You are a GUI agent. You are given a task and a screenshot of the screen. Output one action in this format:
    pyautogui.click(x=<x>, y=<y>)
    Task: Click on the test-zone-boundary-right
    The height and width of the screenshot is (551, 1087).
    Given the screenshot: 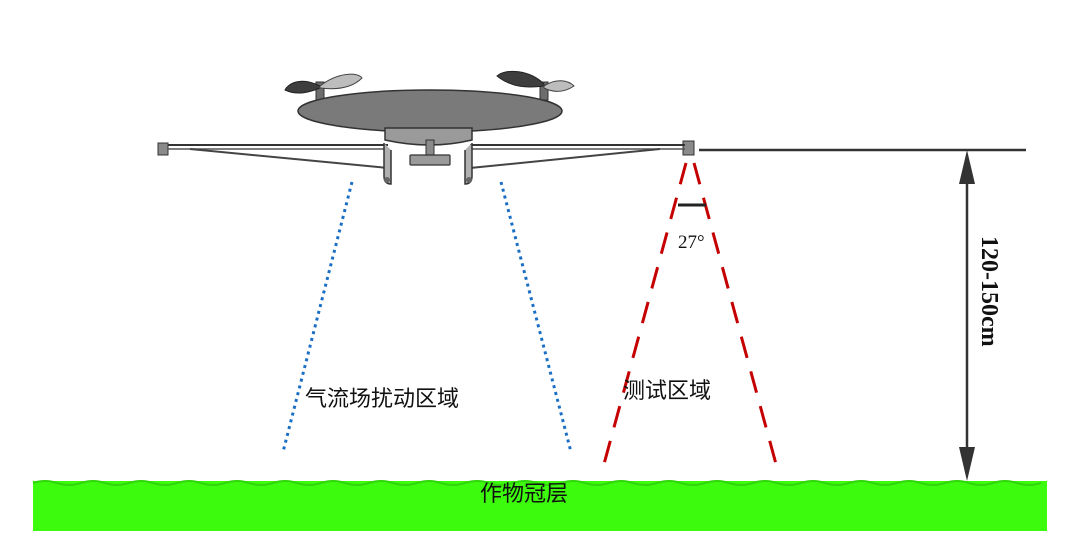 What is the action you would take?
    pyautogui.click(x=735, y=313)
    